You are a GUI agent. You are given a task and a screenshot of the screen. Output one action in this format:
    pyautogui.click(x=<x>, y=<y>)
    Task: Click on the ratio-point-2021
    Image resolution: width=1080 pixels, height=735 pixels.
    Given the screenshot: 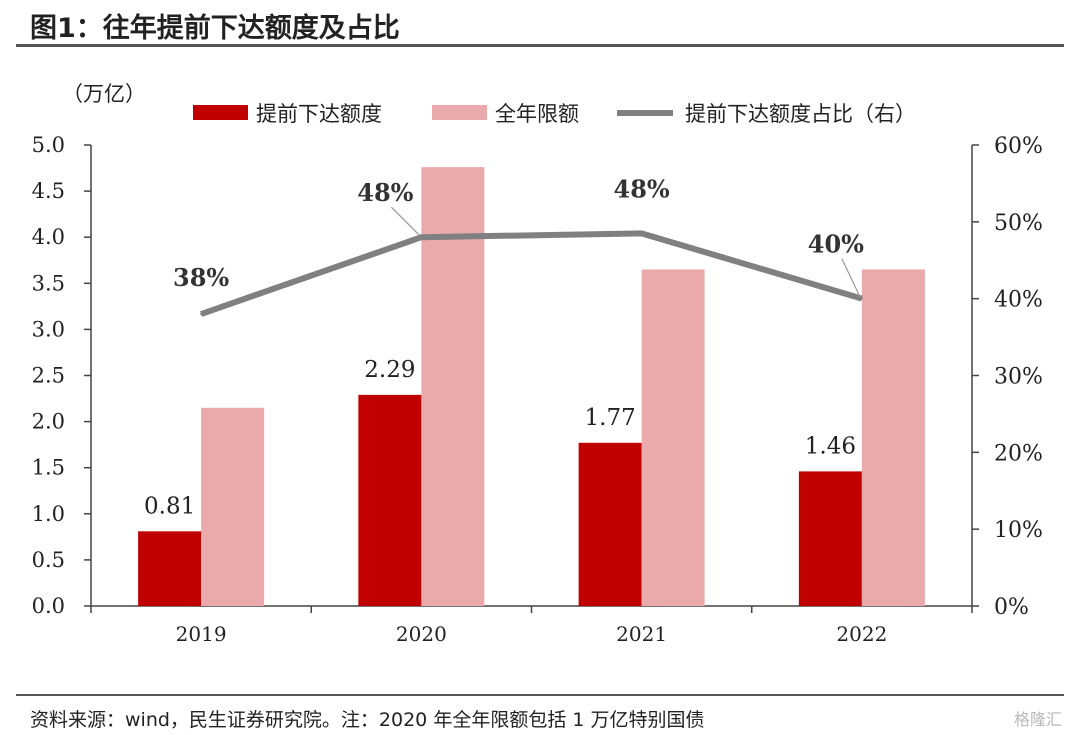 What is the action you would take?
    pyautogui.click(x=641, y=233)
    